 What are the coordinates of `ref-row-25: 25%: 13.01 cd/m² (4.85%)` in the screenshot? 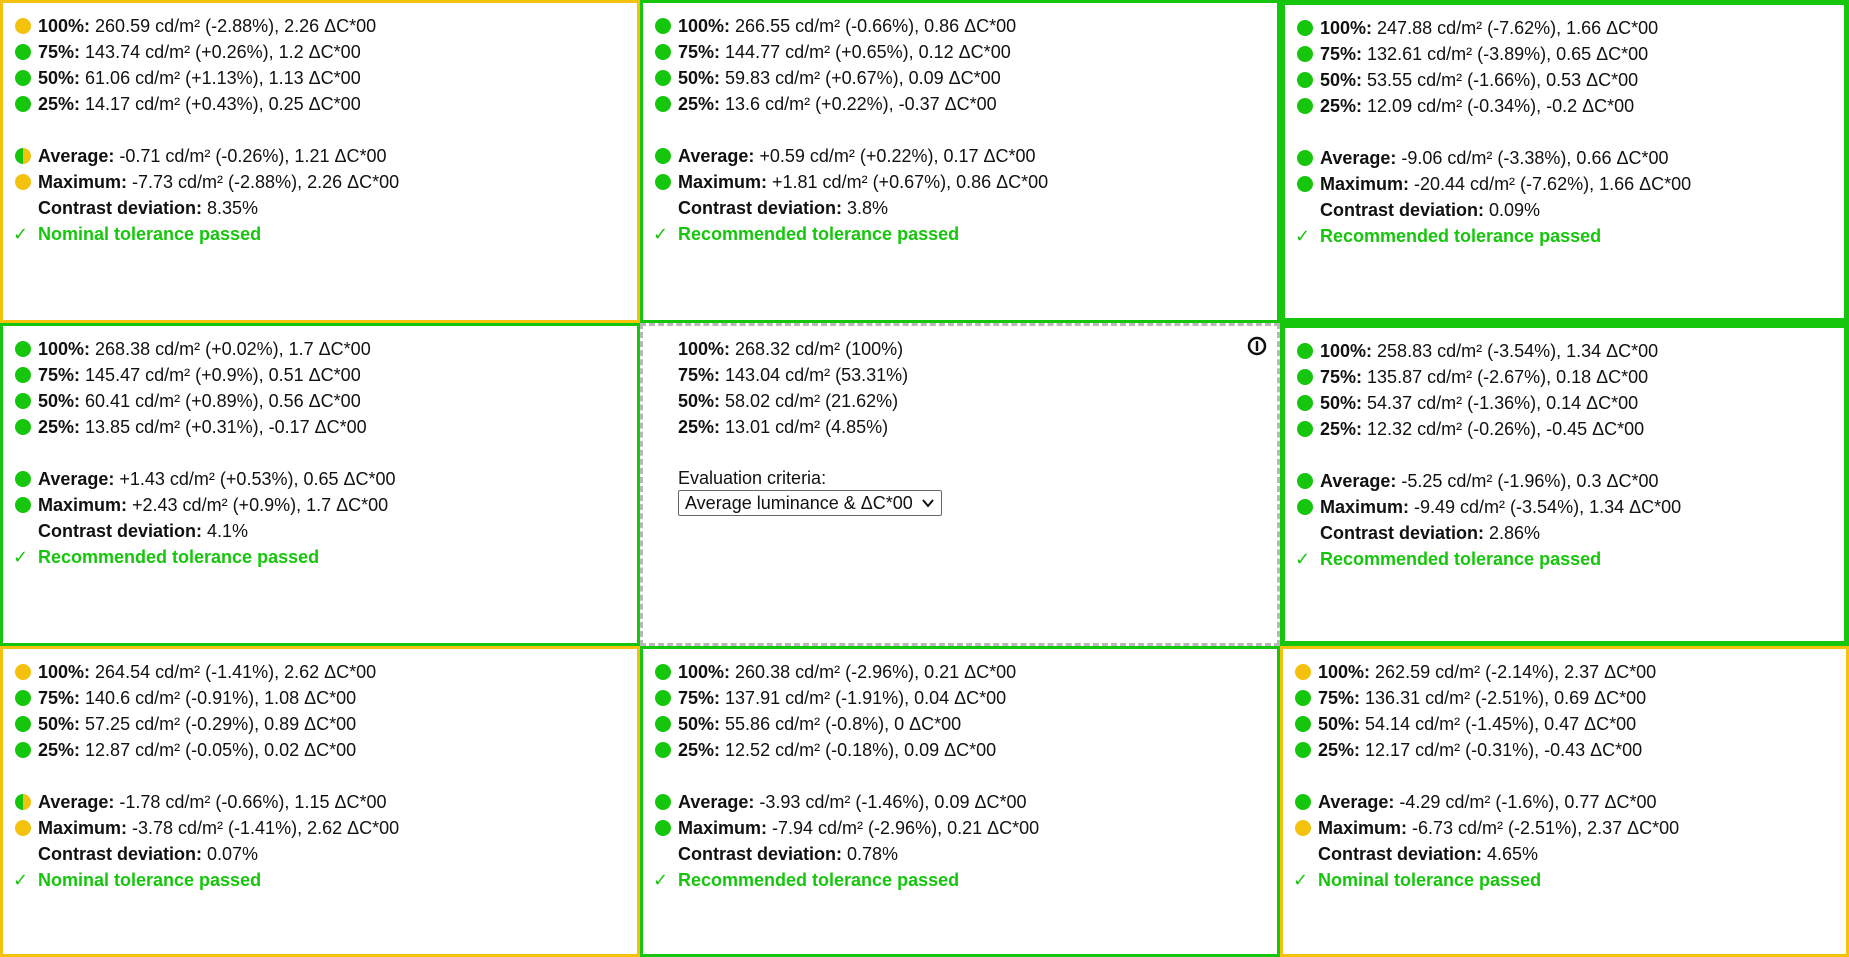 It's located at (971, 427).